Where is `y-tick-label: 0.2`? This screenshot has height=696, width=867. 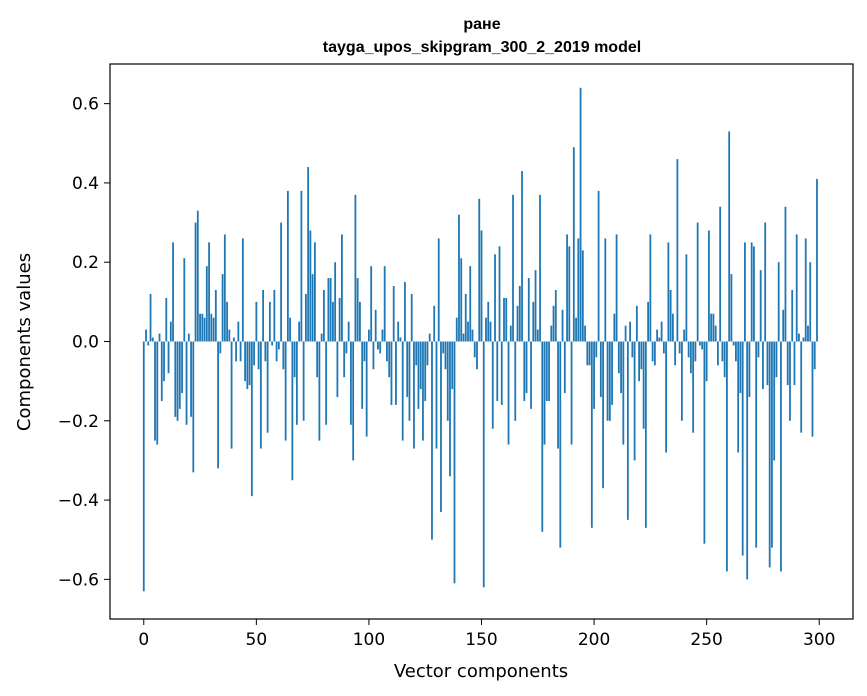 y-tick-label: 0.2 is located at coordinates (85, 263).